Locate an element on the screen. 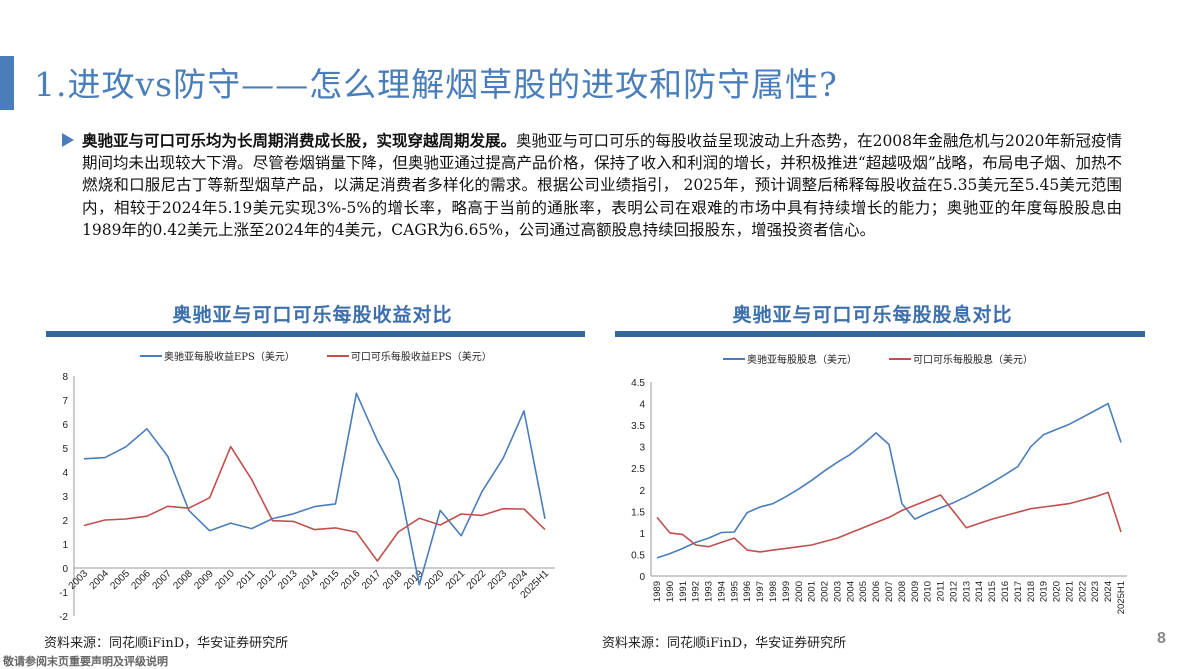 Image resolution: width=1190 pixels, height=669 pixels. x-tick-label: 2006 is located at coordinates (876, 591).